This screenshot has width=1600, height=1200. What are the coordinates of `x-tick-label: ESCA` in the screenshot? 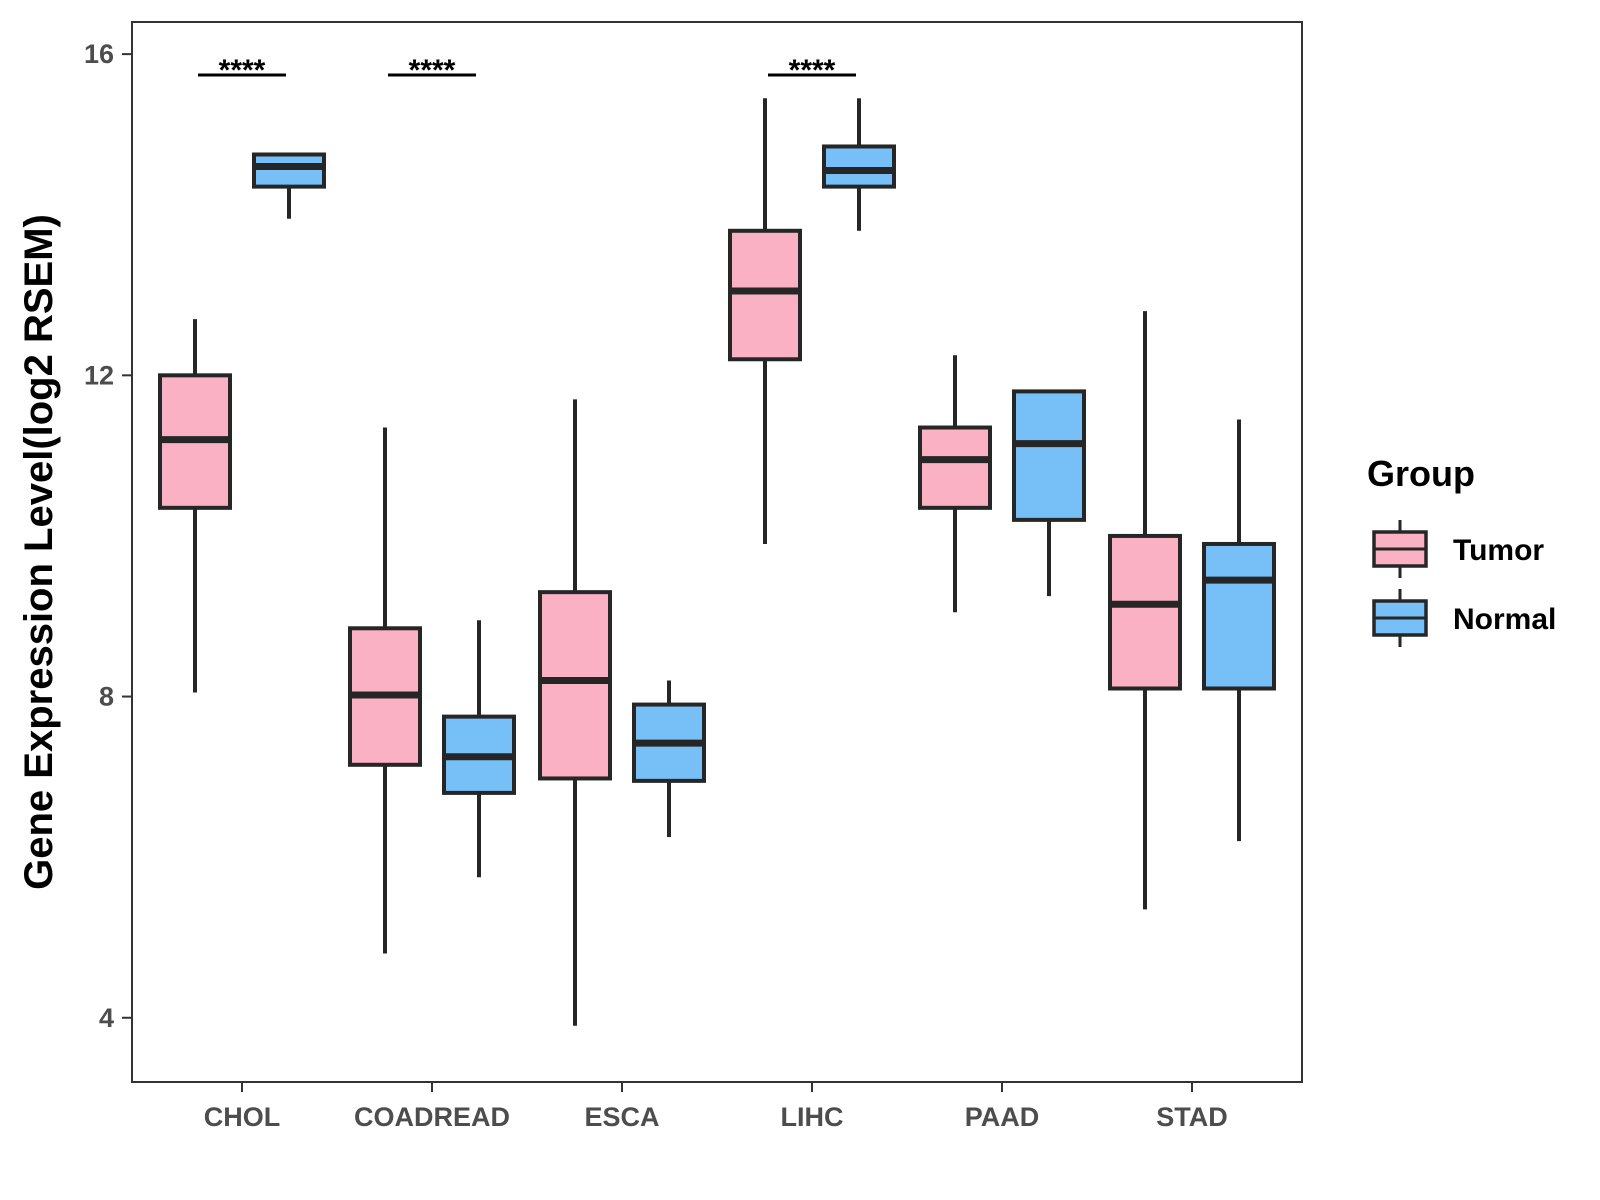 It's located at (621, 1117).